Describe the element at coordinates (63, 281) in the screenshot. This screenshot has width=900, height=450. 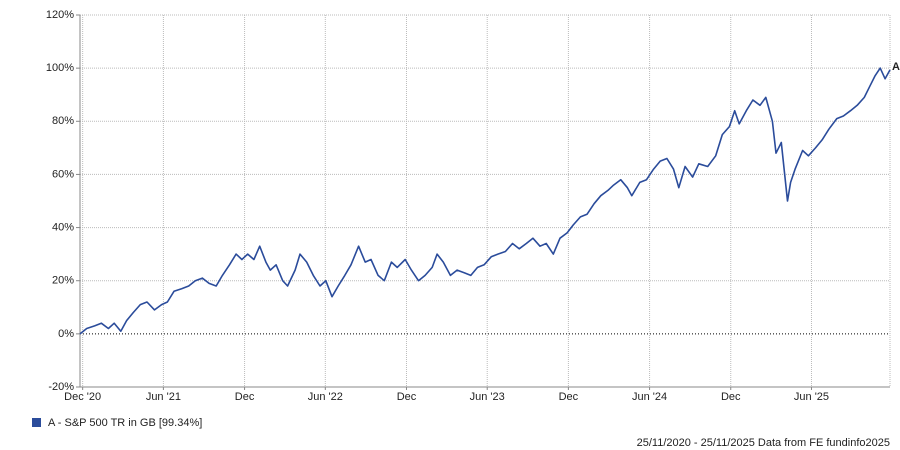
I see `y-tick-label: 20%` at that location.